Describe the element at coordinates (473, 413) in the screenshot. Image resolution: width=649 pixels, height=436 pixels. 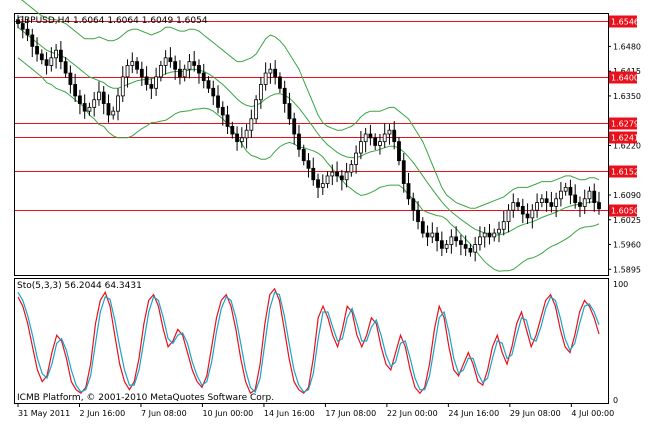
I see `time-tick-label: 24 Jun 16:00` at that location.